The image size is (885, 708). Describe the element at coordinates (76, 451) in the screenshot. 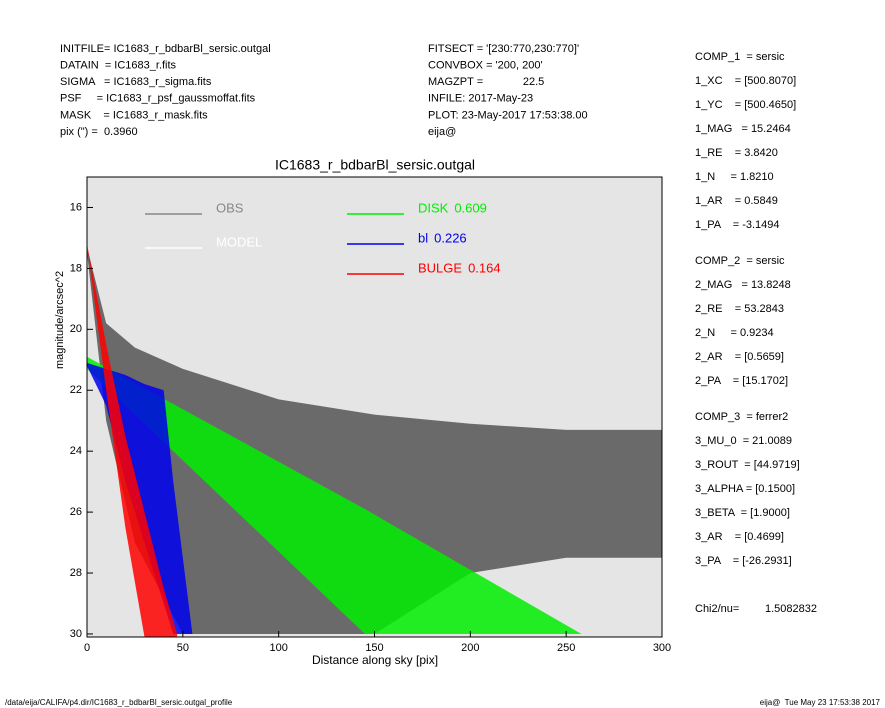

I see `y-tick-label: 24` at that location.